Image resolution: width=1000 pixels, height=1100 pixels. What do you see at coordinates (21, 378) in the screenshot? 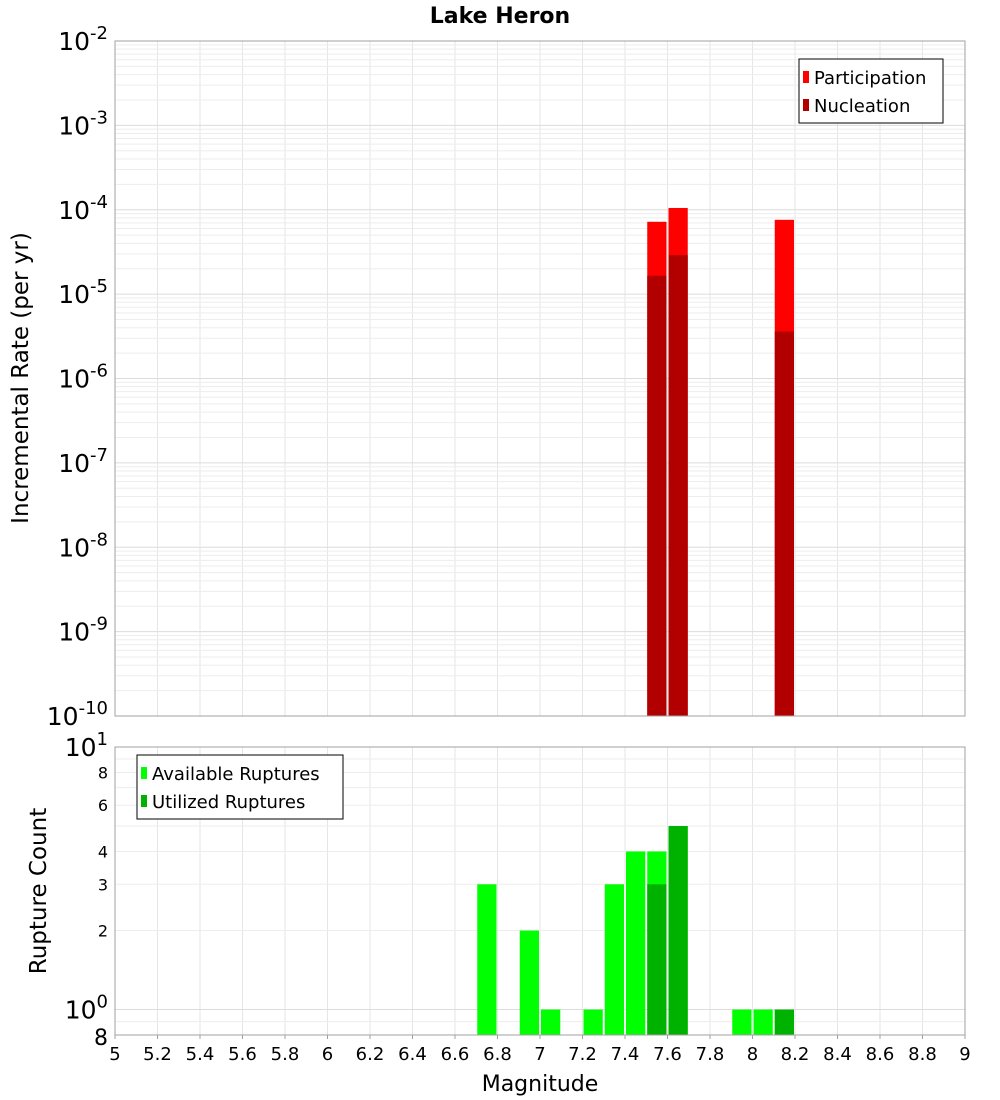
I see `top-y-axis-label: Incremental Rate (per yr)` at bounding box center [21, 378].